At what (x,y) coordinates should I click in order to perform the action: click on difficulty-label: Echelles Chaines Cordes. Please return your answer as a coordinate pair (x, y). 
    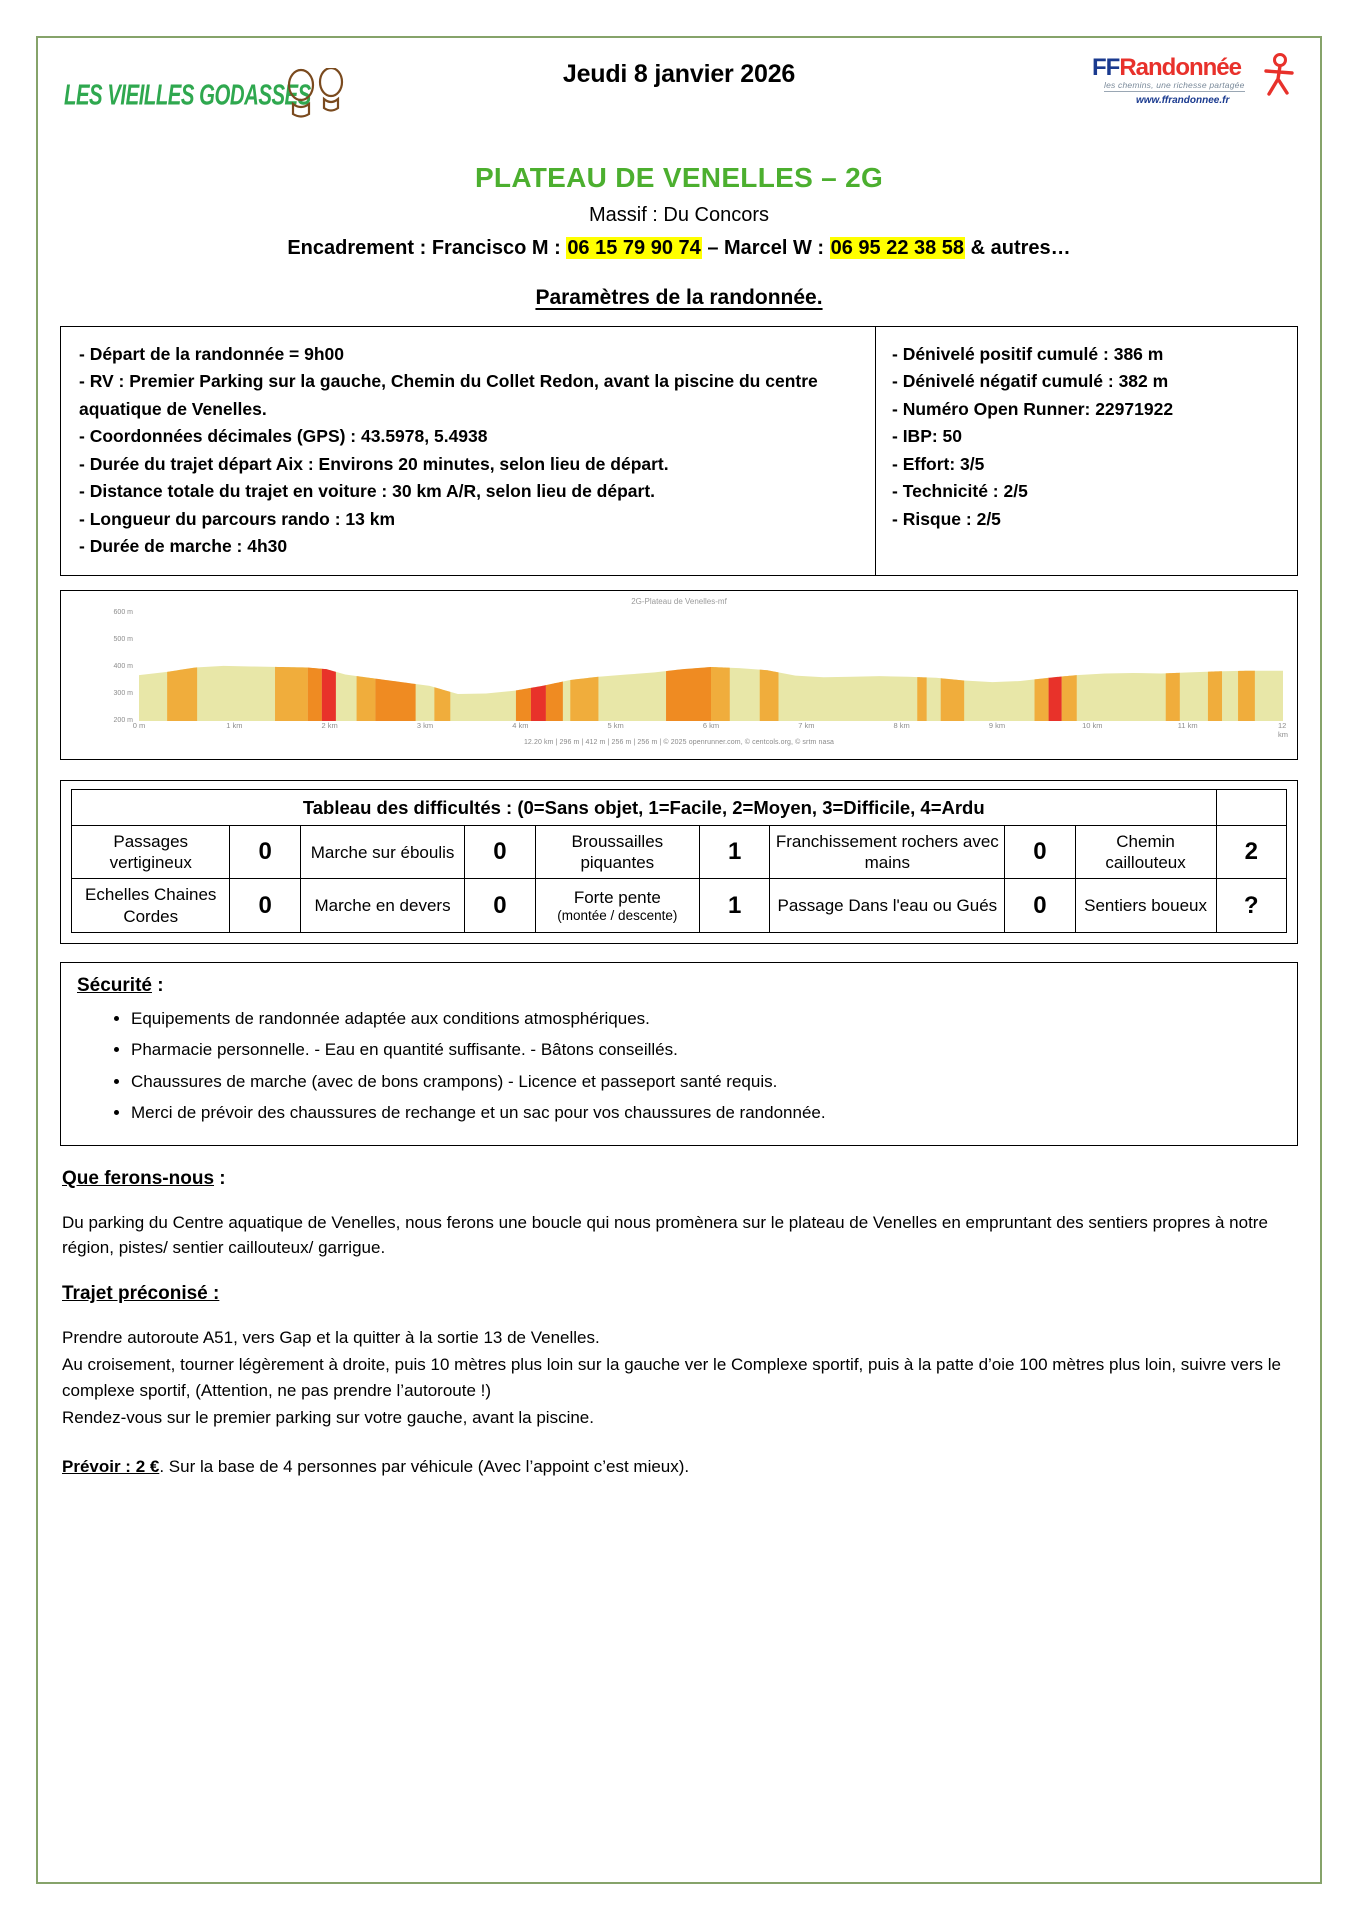
    Looking at the image, I should click on (150, 905).